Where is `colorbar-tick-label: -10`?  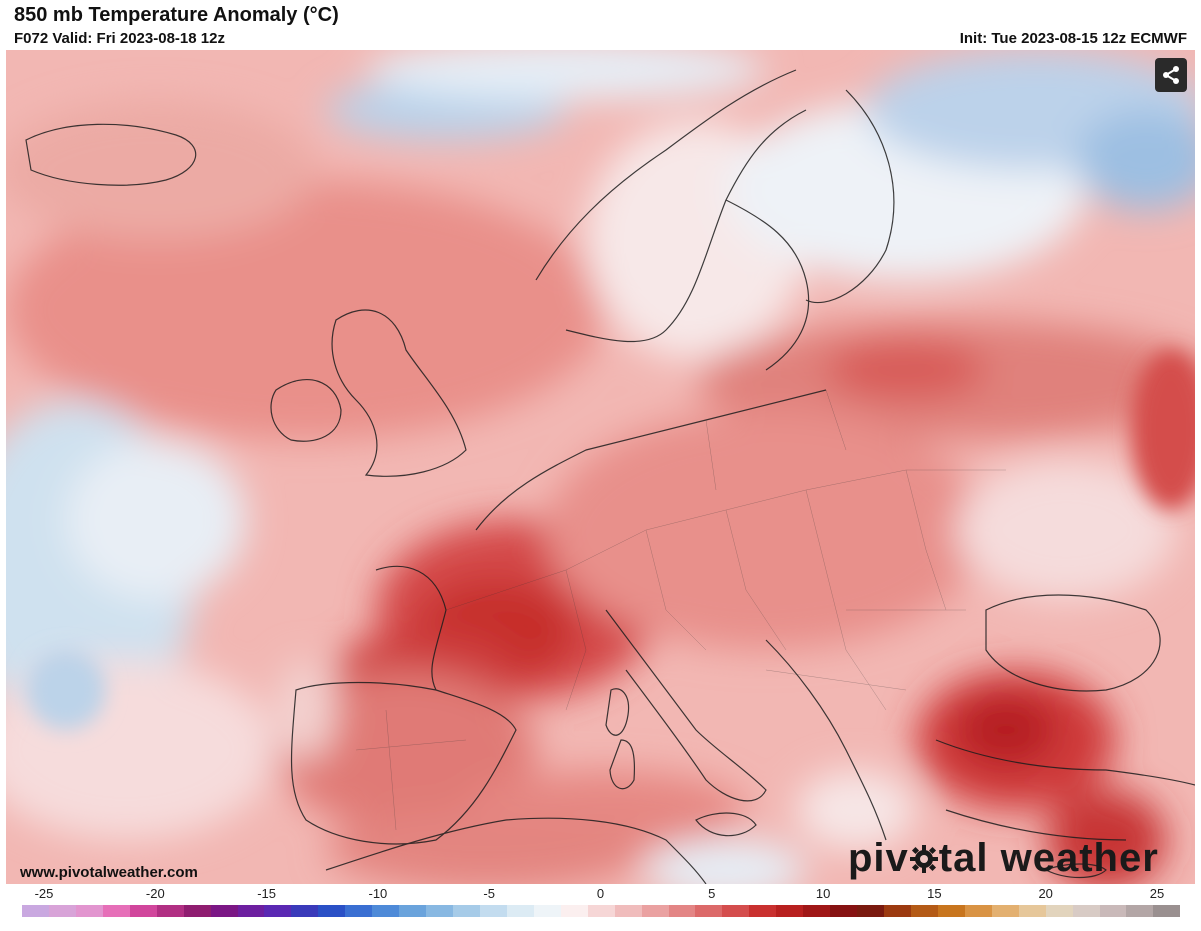
colorbar-tick-label: -10 is located at coordinates (378, 893).